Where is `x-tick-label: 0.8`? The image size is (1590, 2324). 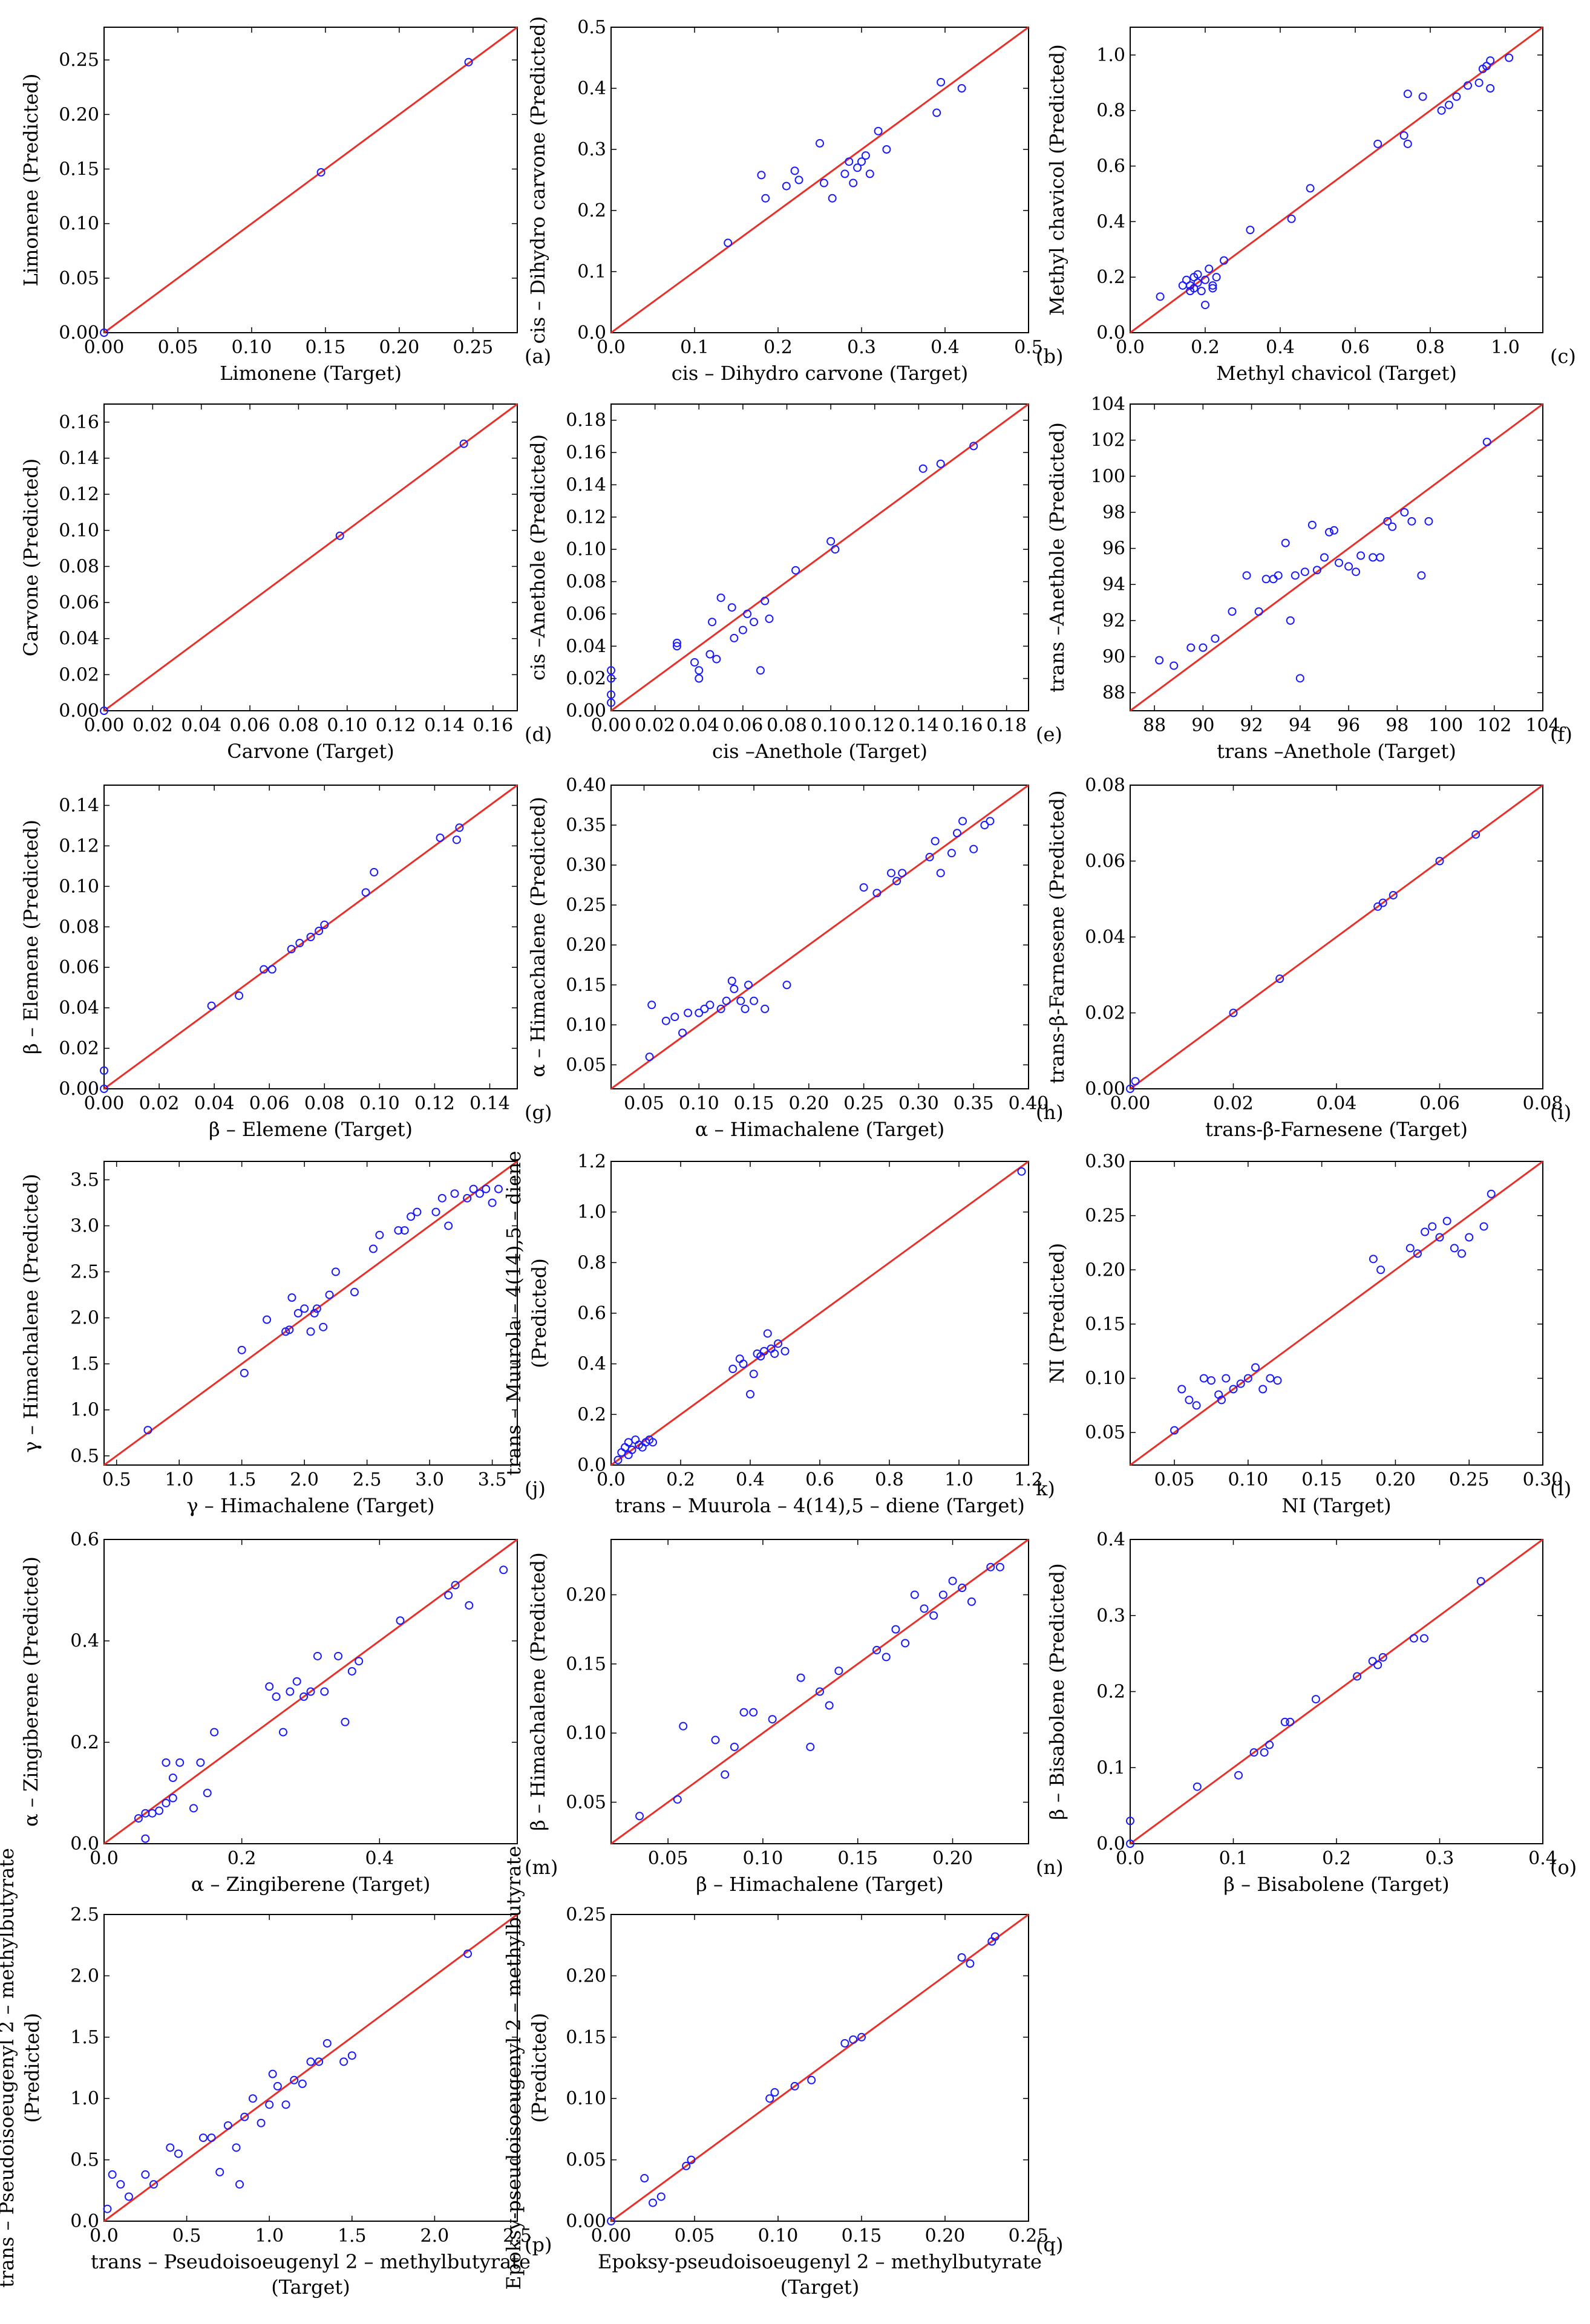
x-tick-label: 0.8 is located at coordinates (1431, 347).